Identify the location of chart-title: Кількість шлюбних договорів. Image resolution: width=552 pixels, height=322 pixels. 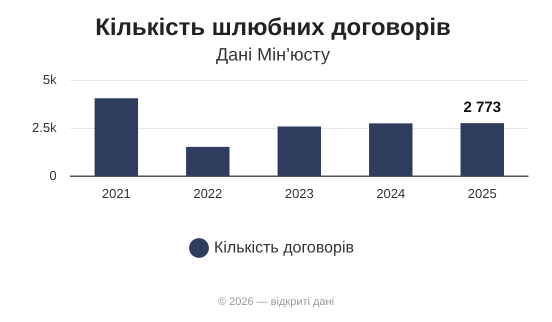
(273, 28).